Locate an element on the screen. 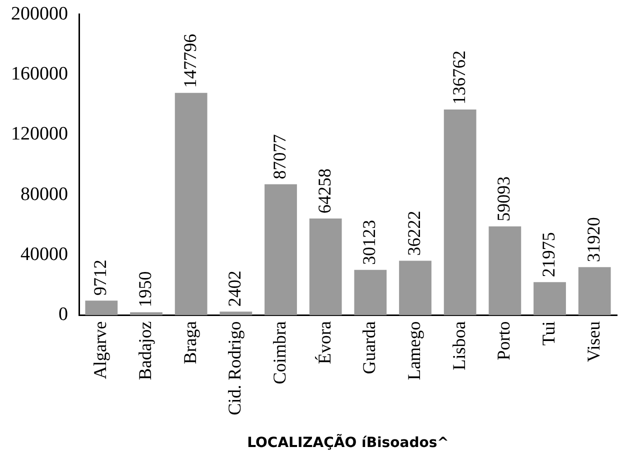 This screenshot has width=625, height=460. y-tick-label: 200000 is located at coordinates (39, 13).